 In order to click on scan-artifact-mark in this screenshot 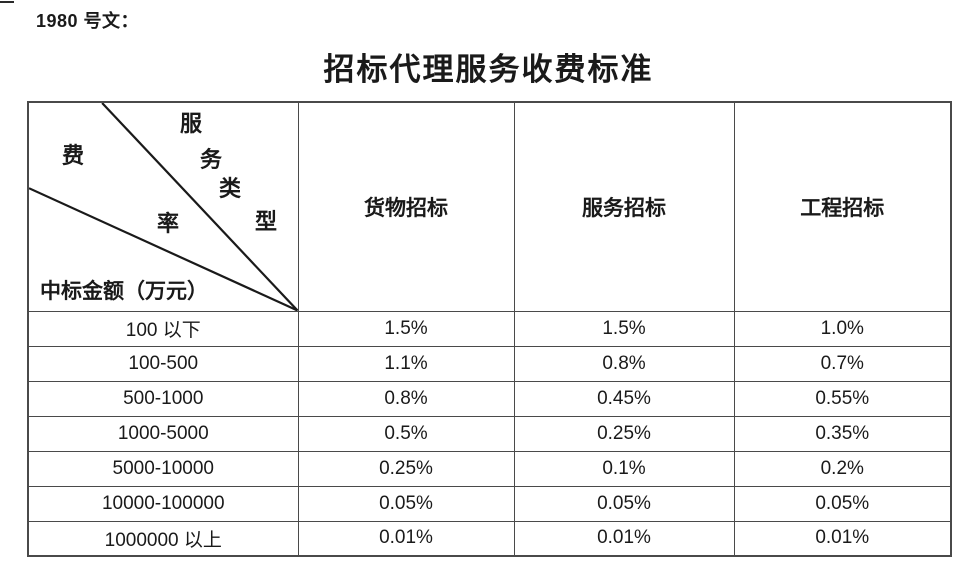, I will do `click(7, 2)`.